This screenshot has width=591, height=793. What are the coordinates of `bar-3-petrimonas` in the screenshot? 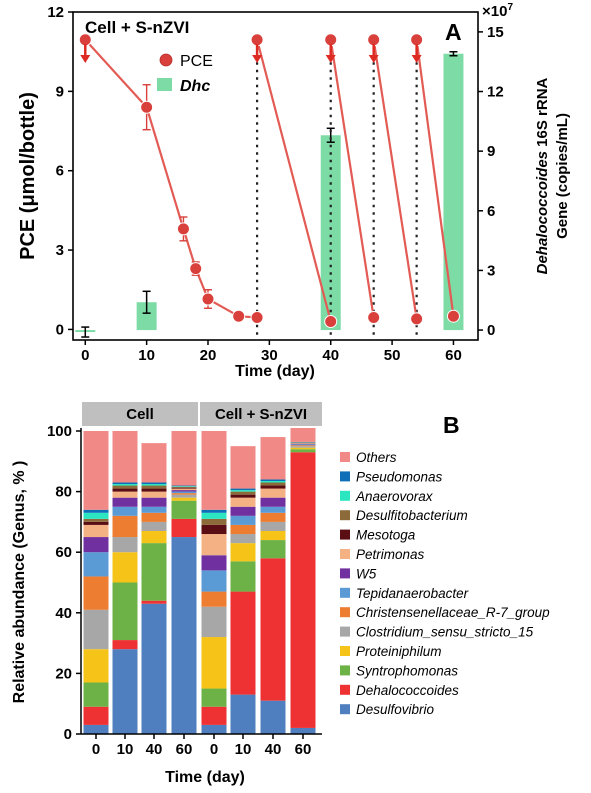 It's located at (154, 494).